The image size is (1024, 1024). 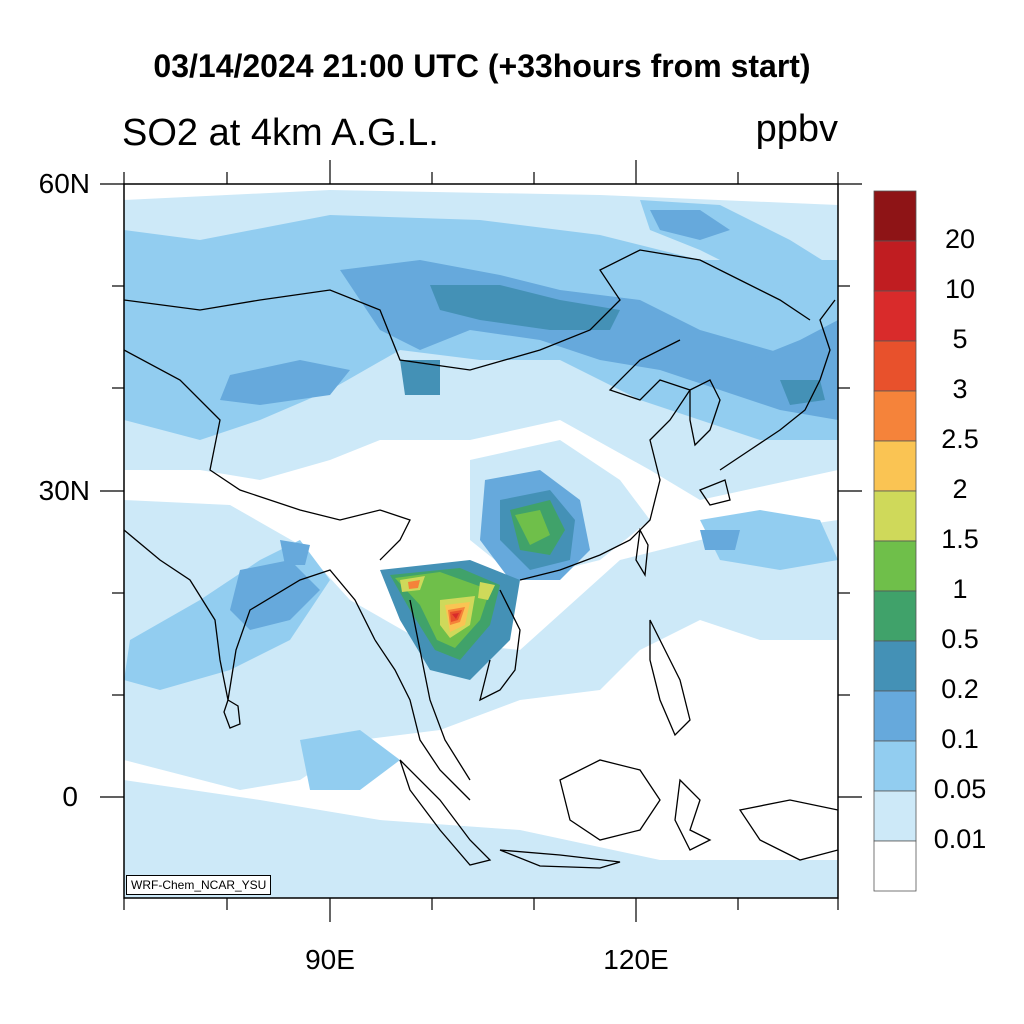 What do you see at coordinates (280, 133) in the screenshot?
I see `variable-label: SO2 at 4km A.G.L.` at bounding box center [280, 133].